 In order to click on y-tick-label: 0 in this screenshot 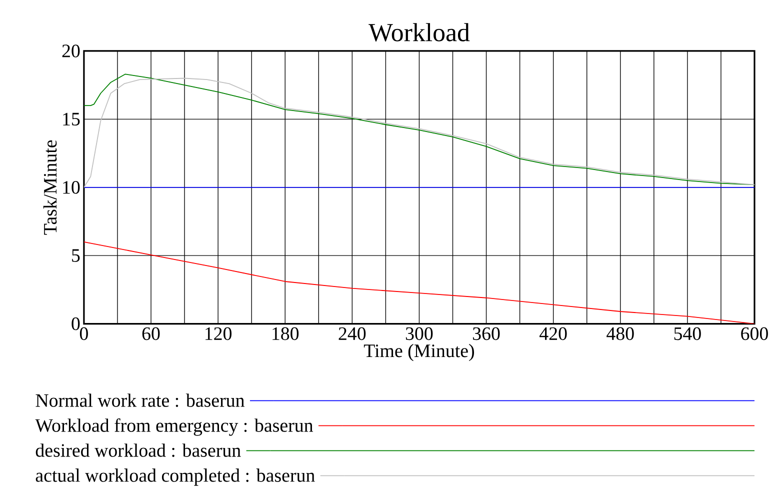, I will do `click(76, 324)`.